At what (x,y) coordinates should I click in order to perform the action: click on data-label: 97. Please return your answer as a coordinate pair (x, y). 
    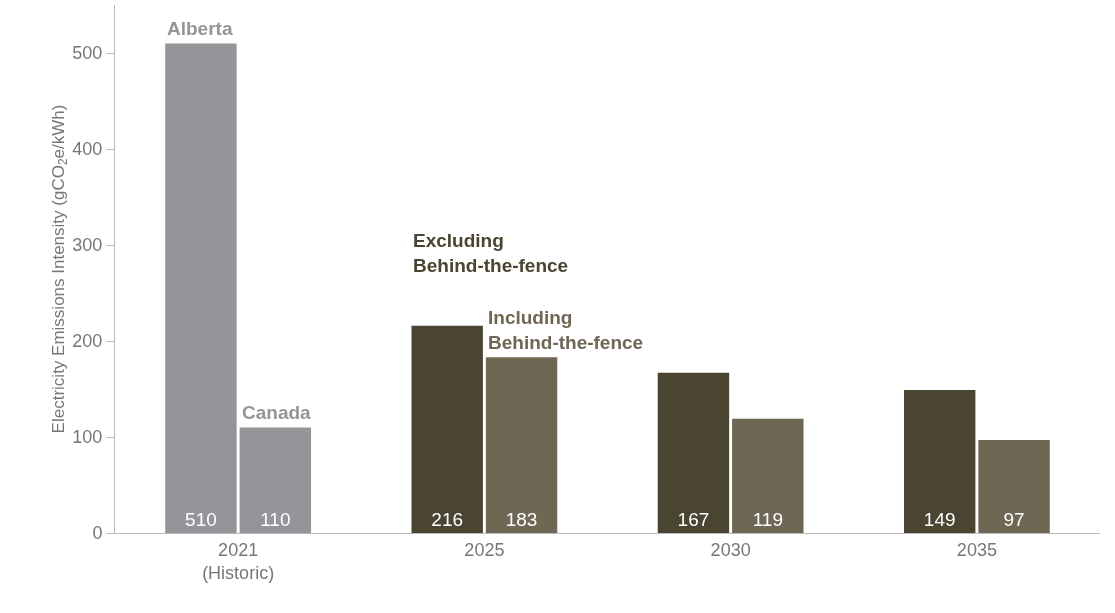
    Looking at the image, I should click on (1014, 519).